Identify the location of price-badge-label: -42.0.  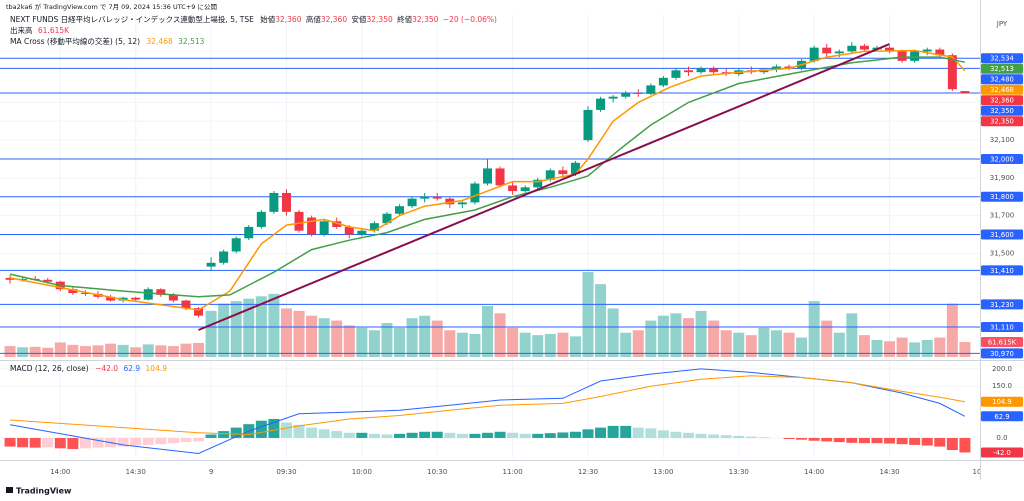
(1002, 453).